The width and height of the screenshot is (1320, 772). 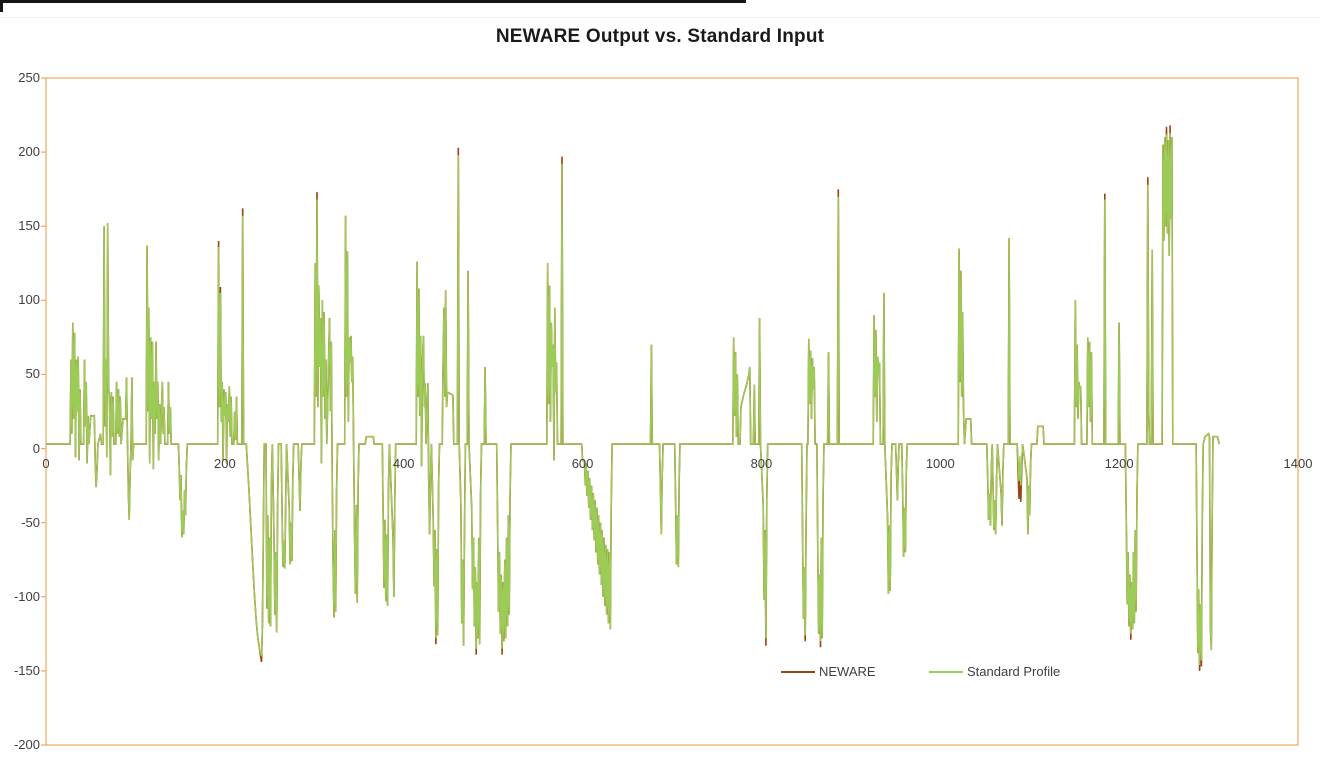 I want to click on legend-item-standard-profile: Standard Profile, so click(x=994, y=672).